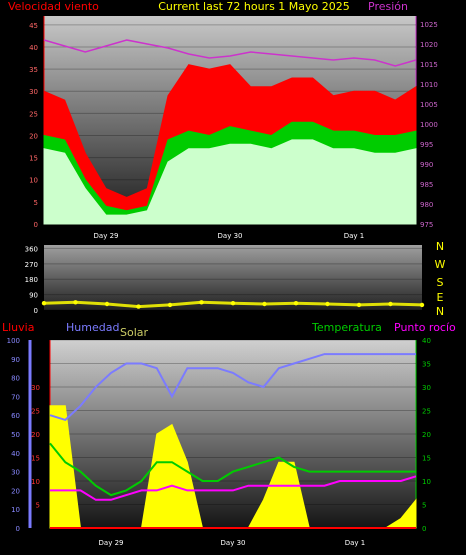 The height and width of the screenshot is (555, 466). Describe the element at coordinates (134, 332) in the screenshot. I see `solar-label: Solar` at that location.